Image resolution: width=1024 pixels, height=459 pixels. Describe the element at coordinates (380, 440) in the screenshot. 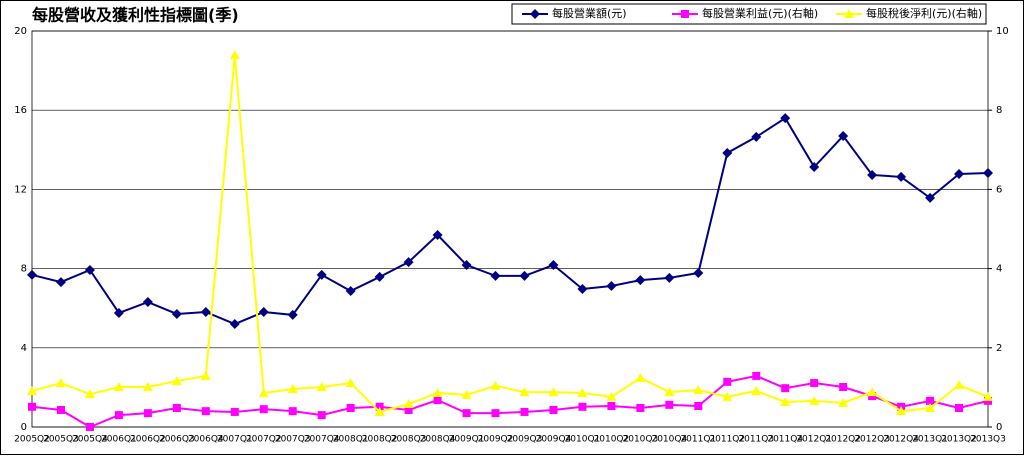

I see `x-tick-label: 2008Q2` at that location.